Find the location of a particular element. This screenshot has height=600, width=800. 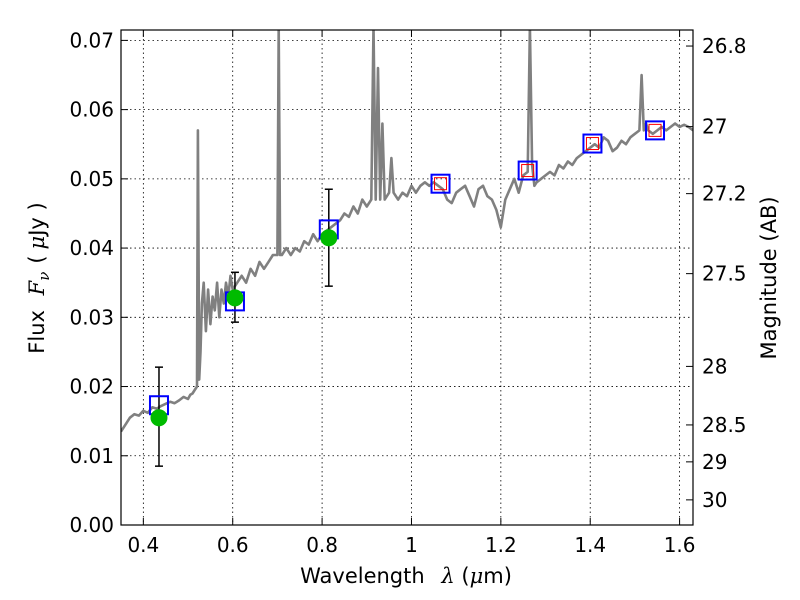

y-tick-label: 0.02 is located at coordinates (91, 387).